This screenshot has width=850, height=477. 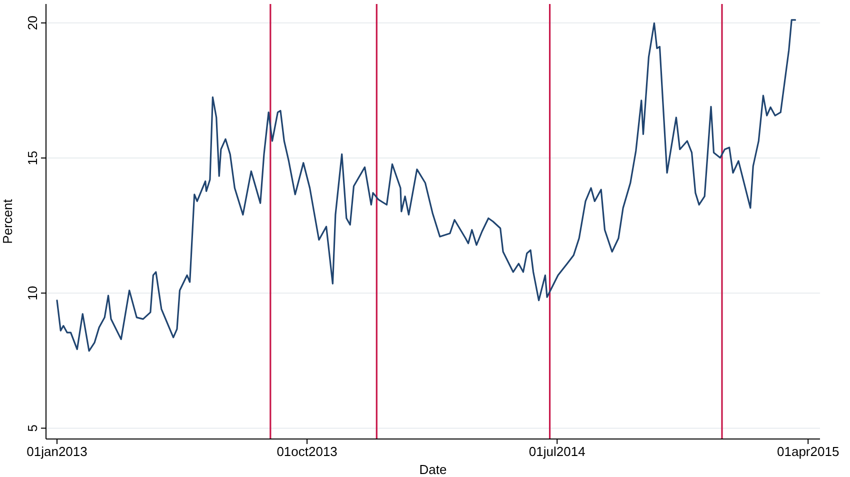 I want to click on x-tick-label: 01jan2013, so click(x=57, y=452).